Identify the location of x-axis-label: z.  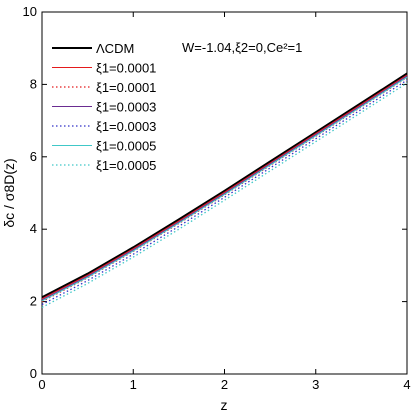
(224, 405).